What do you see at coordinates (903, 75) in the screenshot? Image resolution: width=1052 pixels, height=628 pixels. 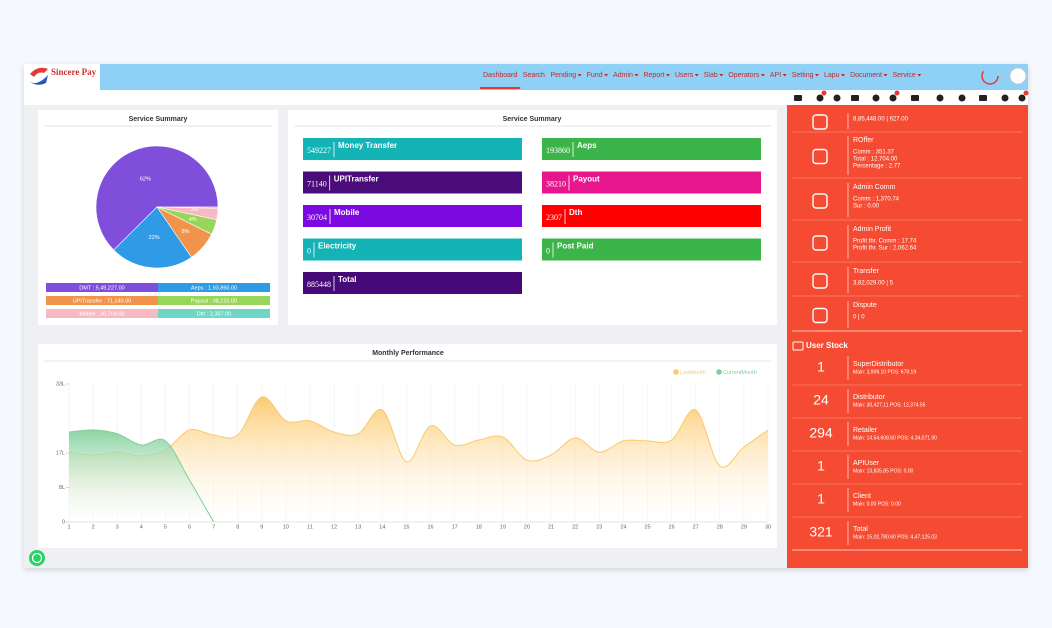 I see `nav-item: Service` at bounding box center [903, 75].